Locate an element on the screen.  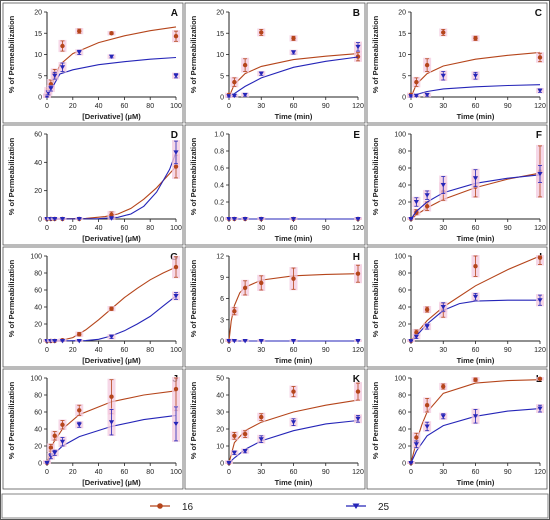
y-tick-label: 40 is located at coordinates (38, 308).